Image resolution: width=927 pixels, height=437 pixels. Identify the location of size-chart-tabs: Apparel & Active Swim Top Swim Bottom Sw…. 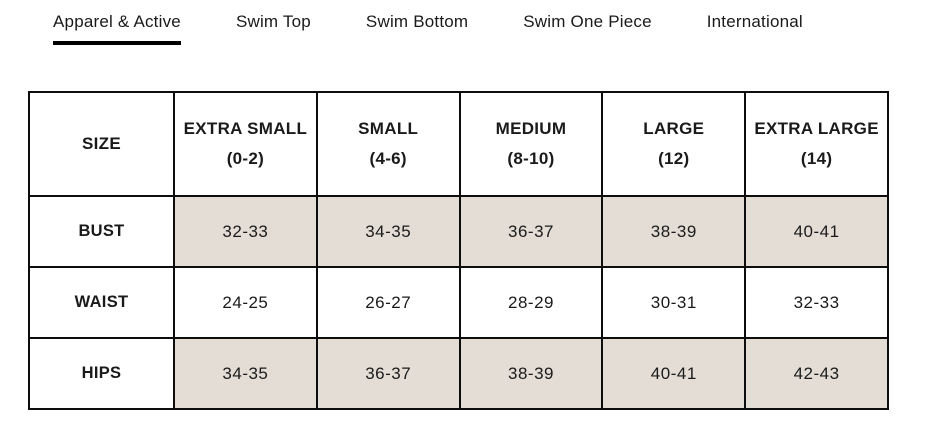
(428, 28).